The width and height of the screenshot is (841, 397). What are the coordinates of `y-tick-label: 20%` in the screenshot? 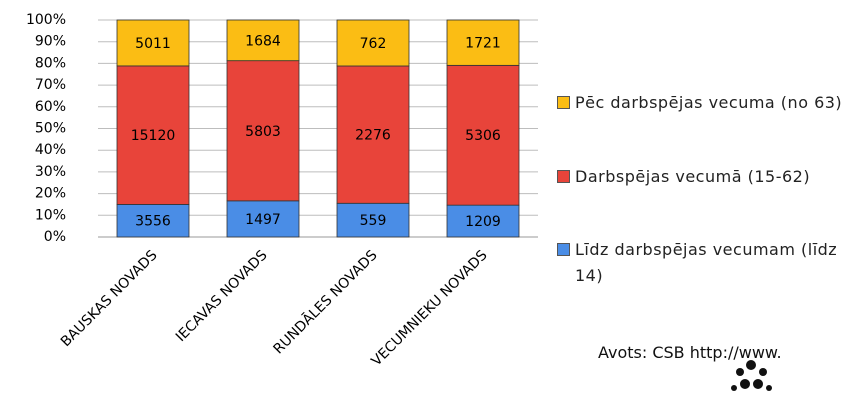 It's located at (50, 194).